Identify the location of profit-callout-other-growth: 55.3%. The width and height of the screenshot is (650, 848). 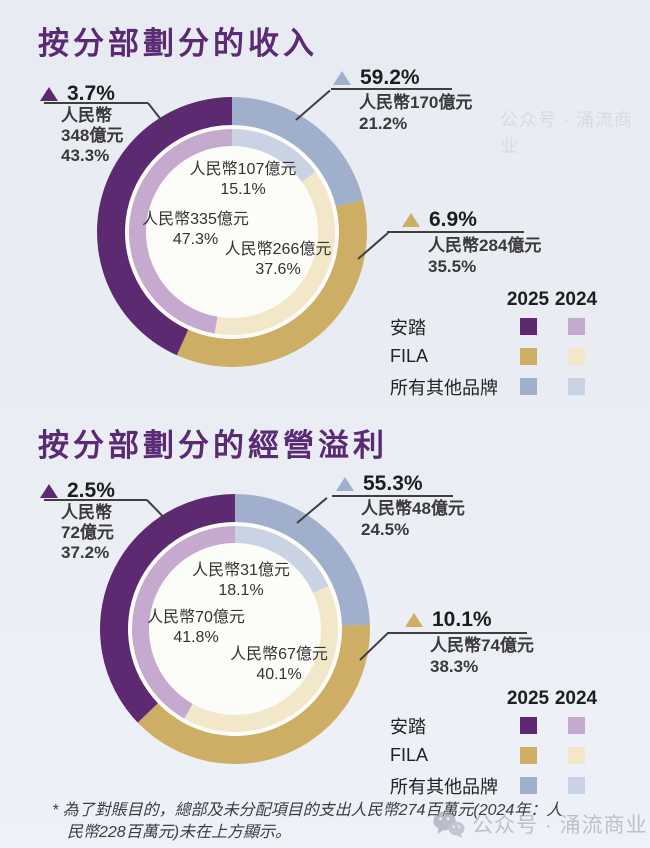
(379, 484).